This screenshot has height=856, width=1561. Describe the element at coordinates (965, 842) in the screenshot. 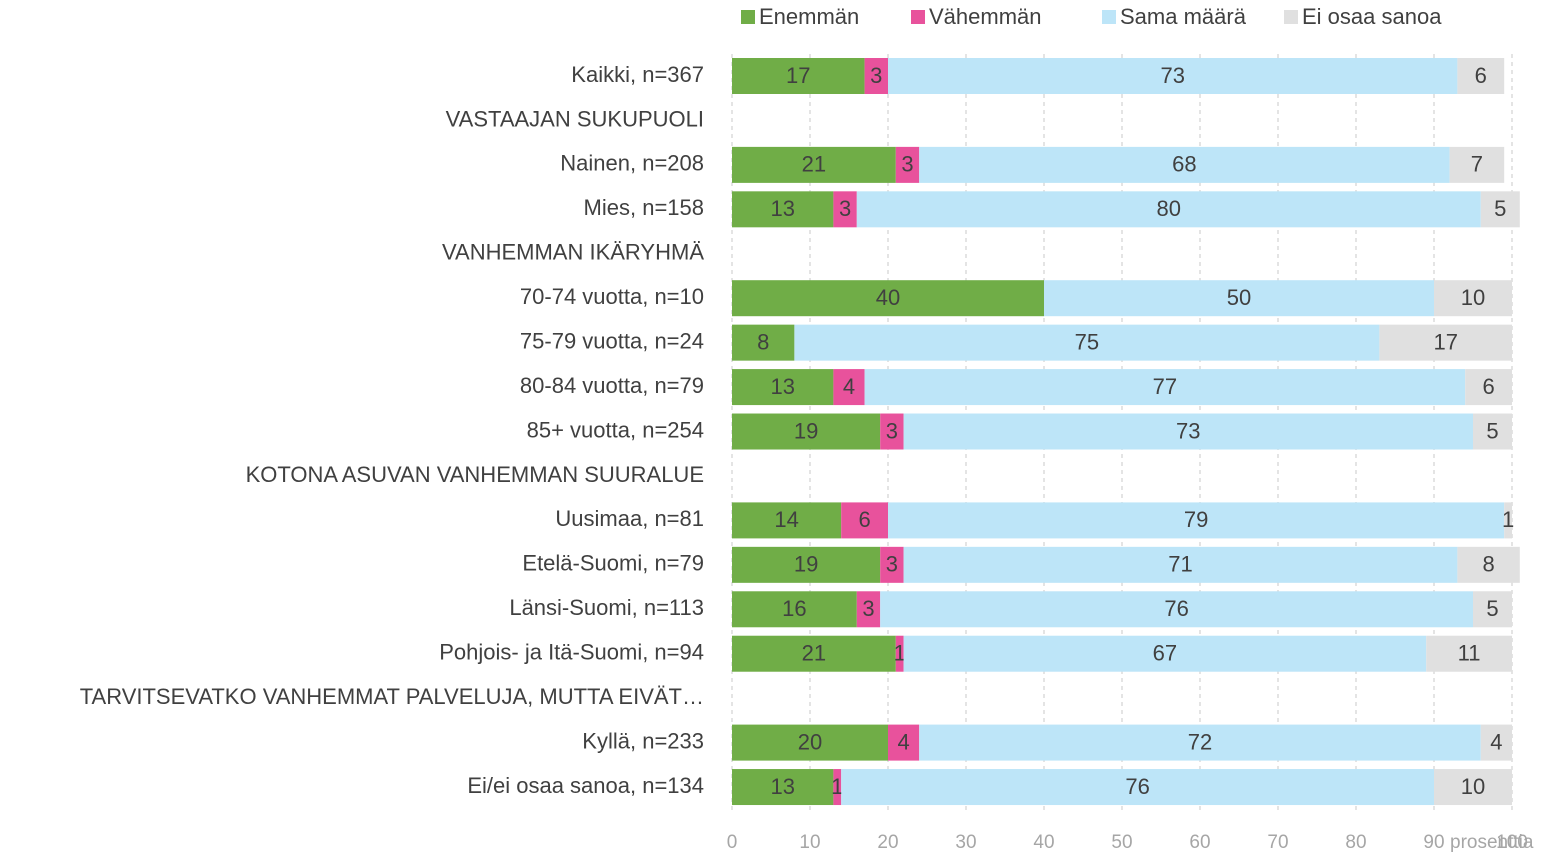

I see `x-tick-label: 30` at that location.